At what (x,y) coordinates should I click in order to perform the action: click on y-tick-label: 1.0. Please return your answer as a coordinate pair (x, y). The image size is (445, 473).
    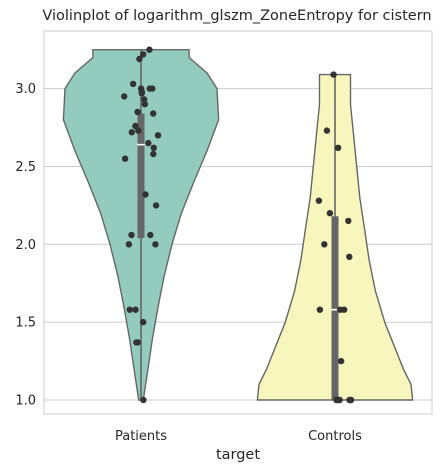
    Looking at the image, I should click on (25, 400).